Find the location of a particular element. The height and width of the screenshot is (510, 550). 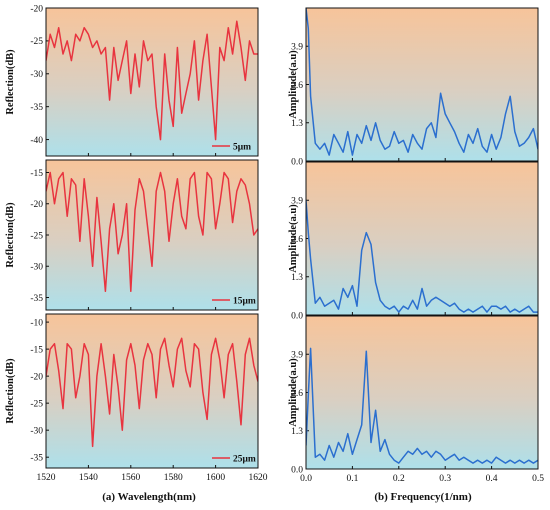

left-middle-frame is located at coordinates (152, 235).